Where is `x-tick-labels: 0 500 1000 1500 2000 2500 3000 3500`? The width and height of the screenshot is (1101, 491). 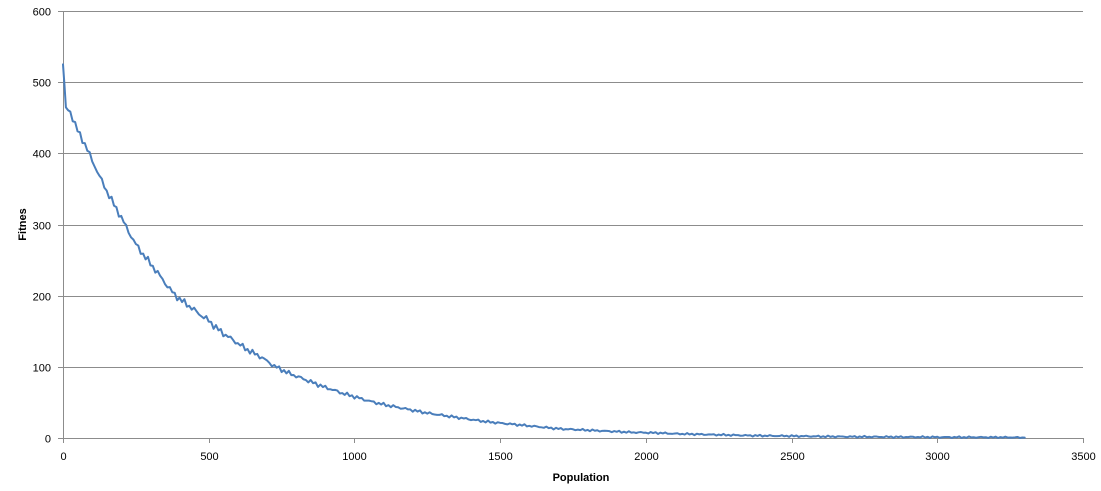 x-tick-labels: 0 500 1000 1500 2000 2500 3000 3500 is located at coordinates (577, 457).